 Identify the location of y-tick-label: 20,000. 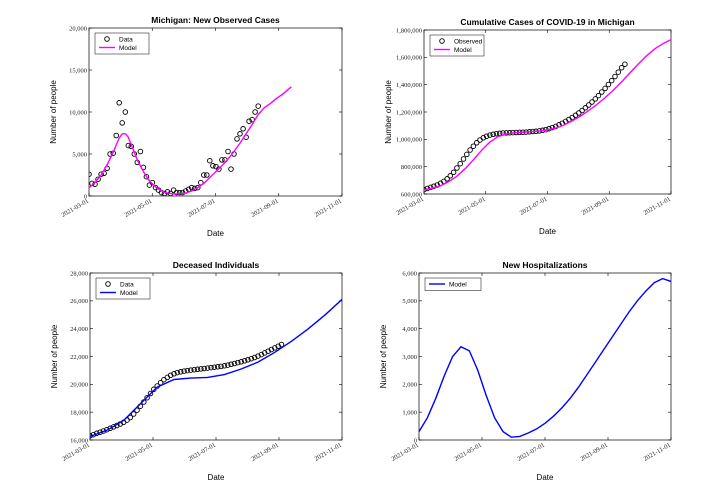
(79, 385).